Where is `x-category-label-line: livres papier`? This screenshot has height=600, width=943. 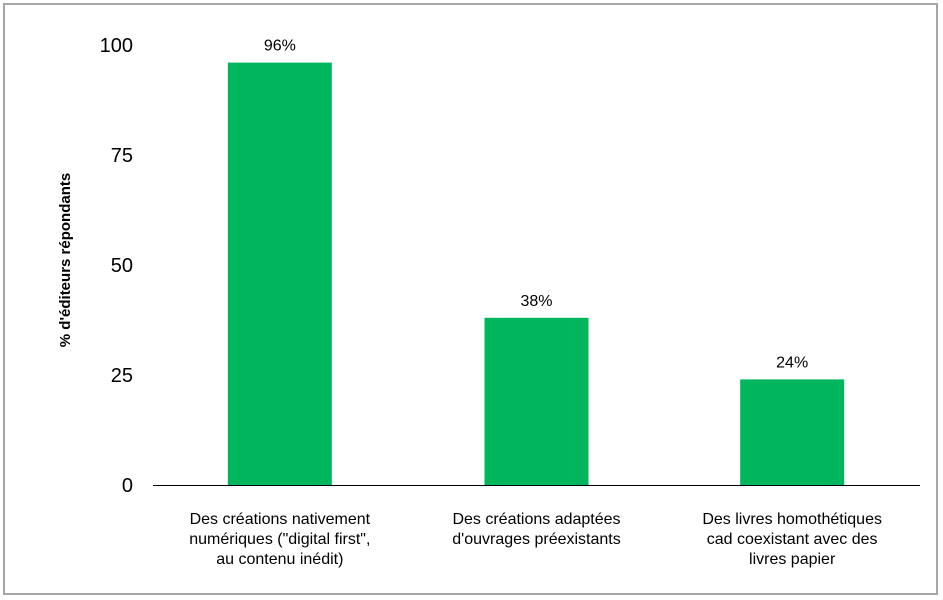
x-category-label-line: livres papier is located at coordinates (792, 559).